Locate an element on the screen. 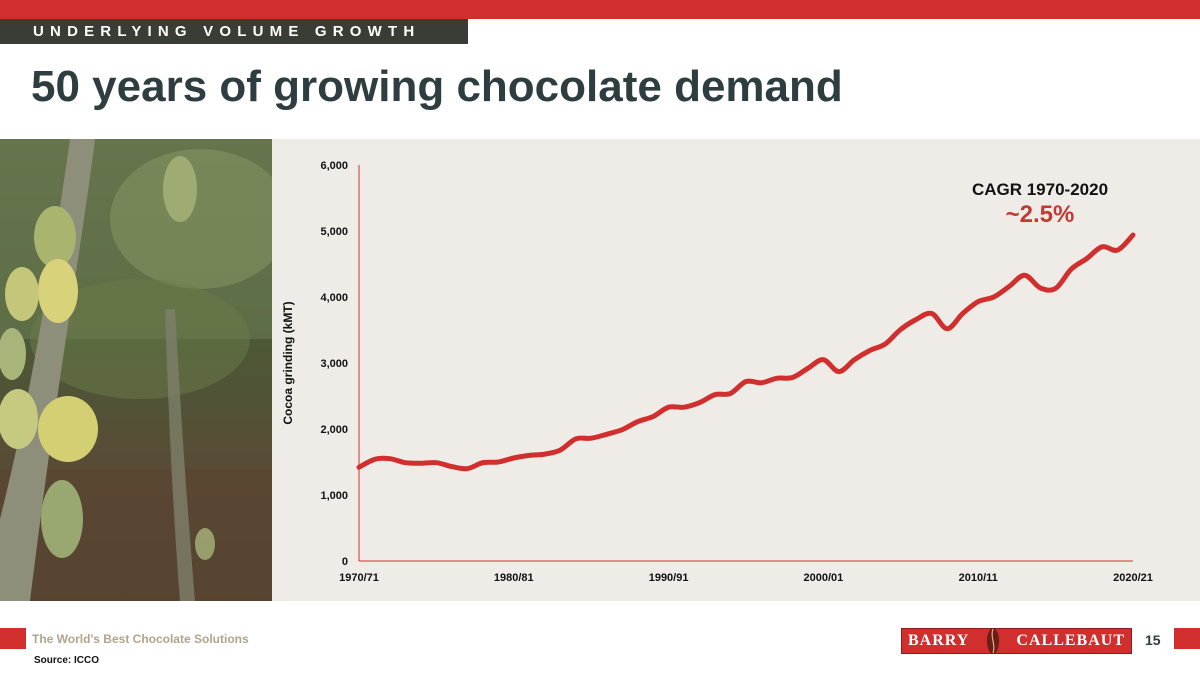 The image size is (1200, 673). x-tick-label: 1970/71 is located at coordinates (359, 578).